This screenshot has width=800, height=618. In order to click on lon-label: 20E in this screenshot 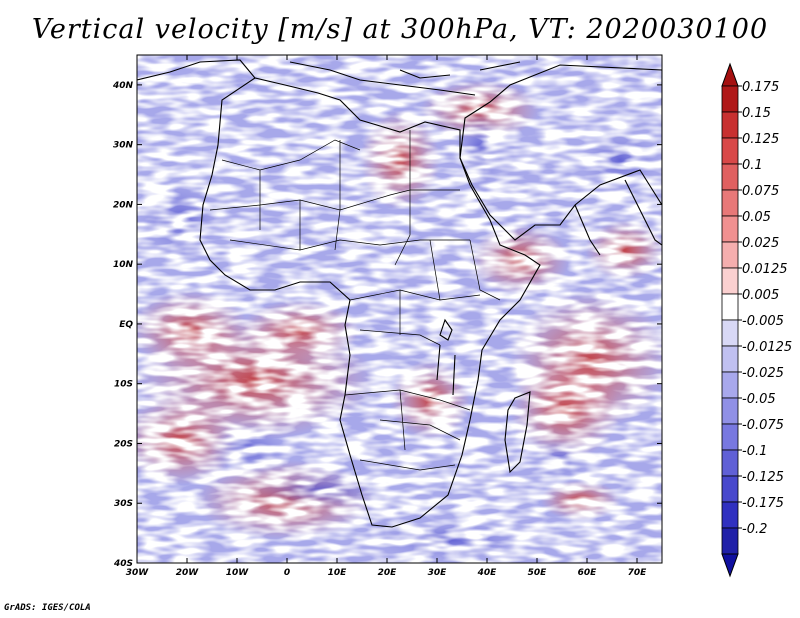, I will do `click(388, 573)`.